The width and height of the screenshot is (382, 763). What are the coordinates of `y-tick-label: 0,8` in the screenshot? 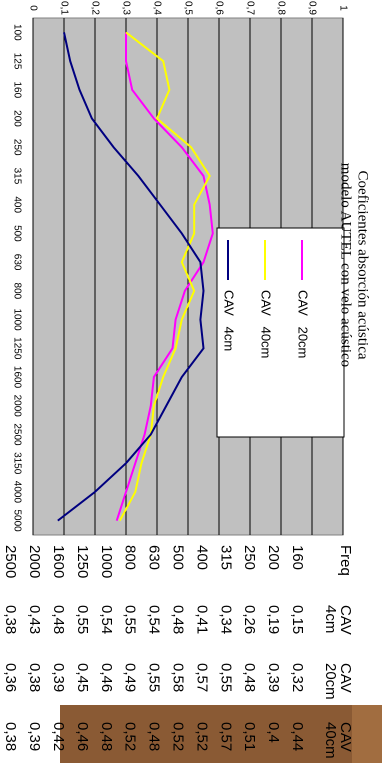 It's located at (280, 8).